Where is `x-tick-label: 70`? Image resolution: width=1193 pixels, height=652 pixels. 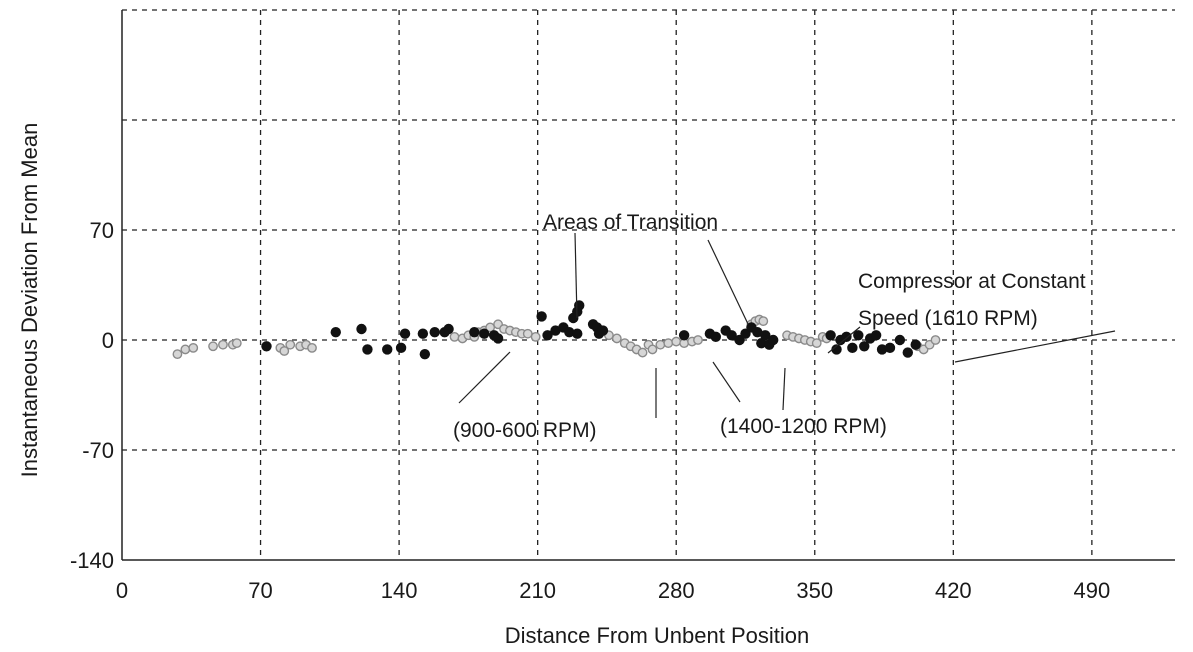 x-tick-label: 70 is located at coordinates (260, 590).